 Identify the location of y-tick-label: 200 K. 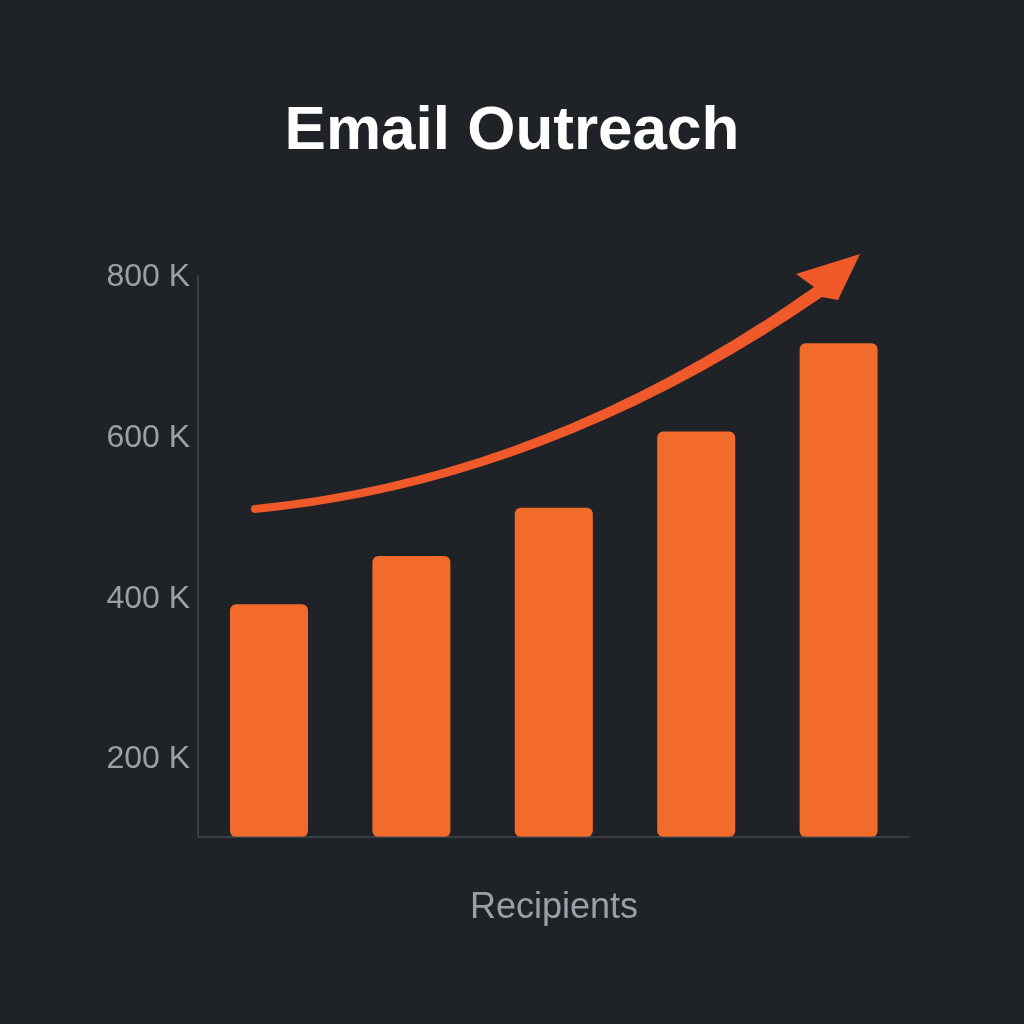
(148, 757).